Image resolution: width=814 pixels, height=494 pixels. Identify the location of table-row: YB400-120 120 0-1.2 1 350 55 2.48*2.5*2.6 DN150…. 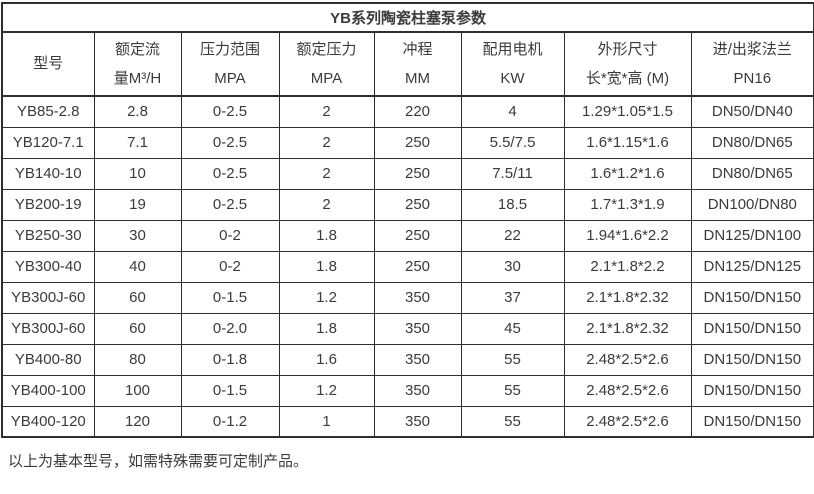
(407, 421).